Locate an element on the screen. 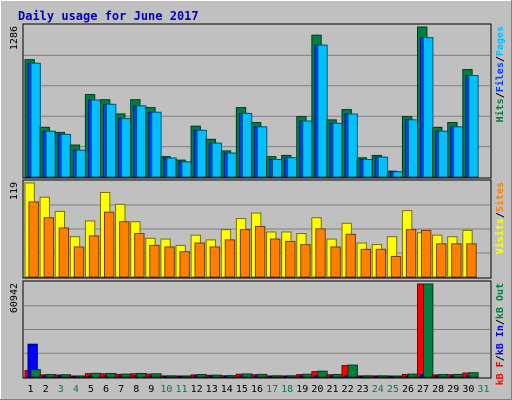 This screenshot has height=400, width=512. x-tick-label: 17 is located at coordinates (272, 389).